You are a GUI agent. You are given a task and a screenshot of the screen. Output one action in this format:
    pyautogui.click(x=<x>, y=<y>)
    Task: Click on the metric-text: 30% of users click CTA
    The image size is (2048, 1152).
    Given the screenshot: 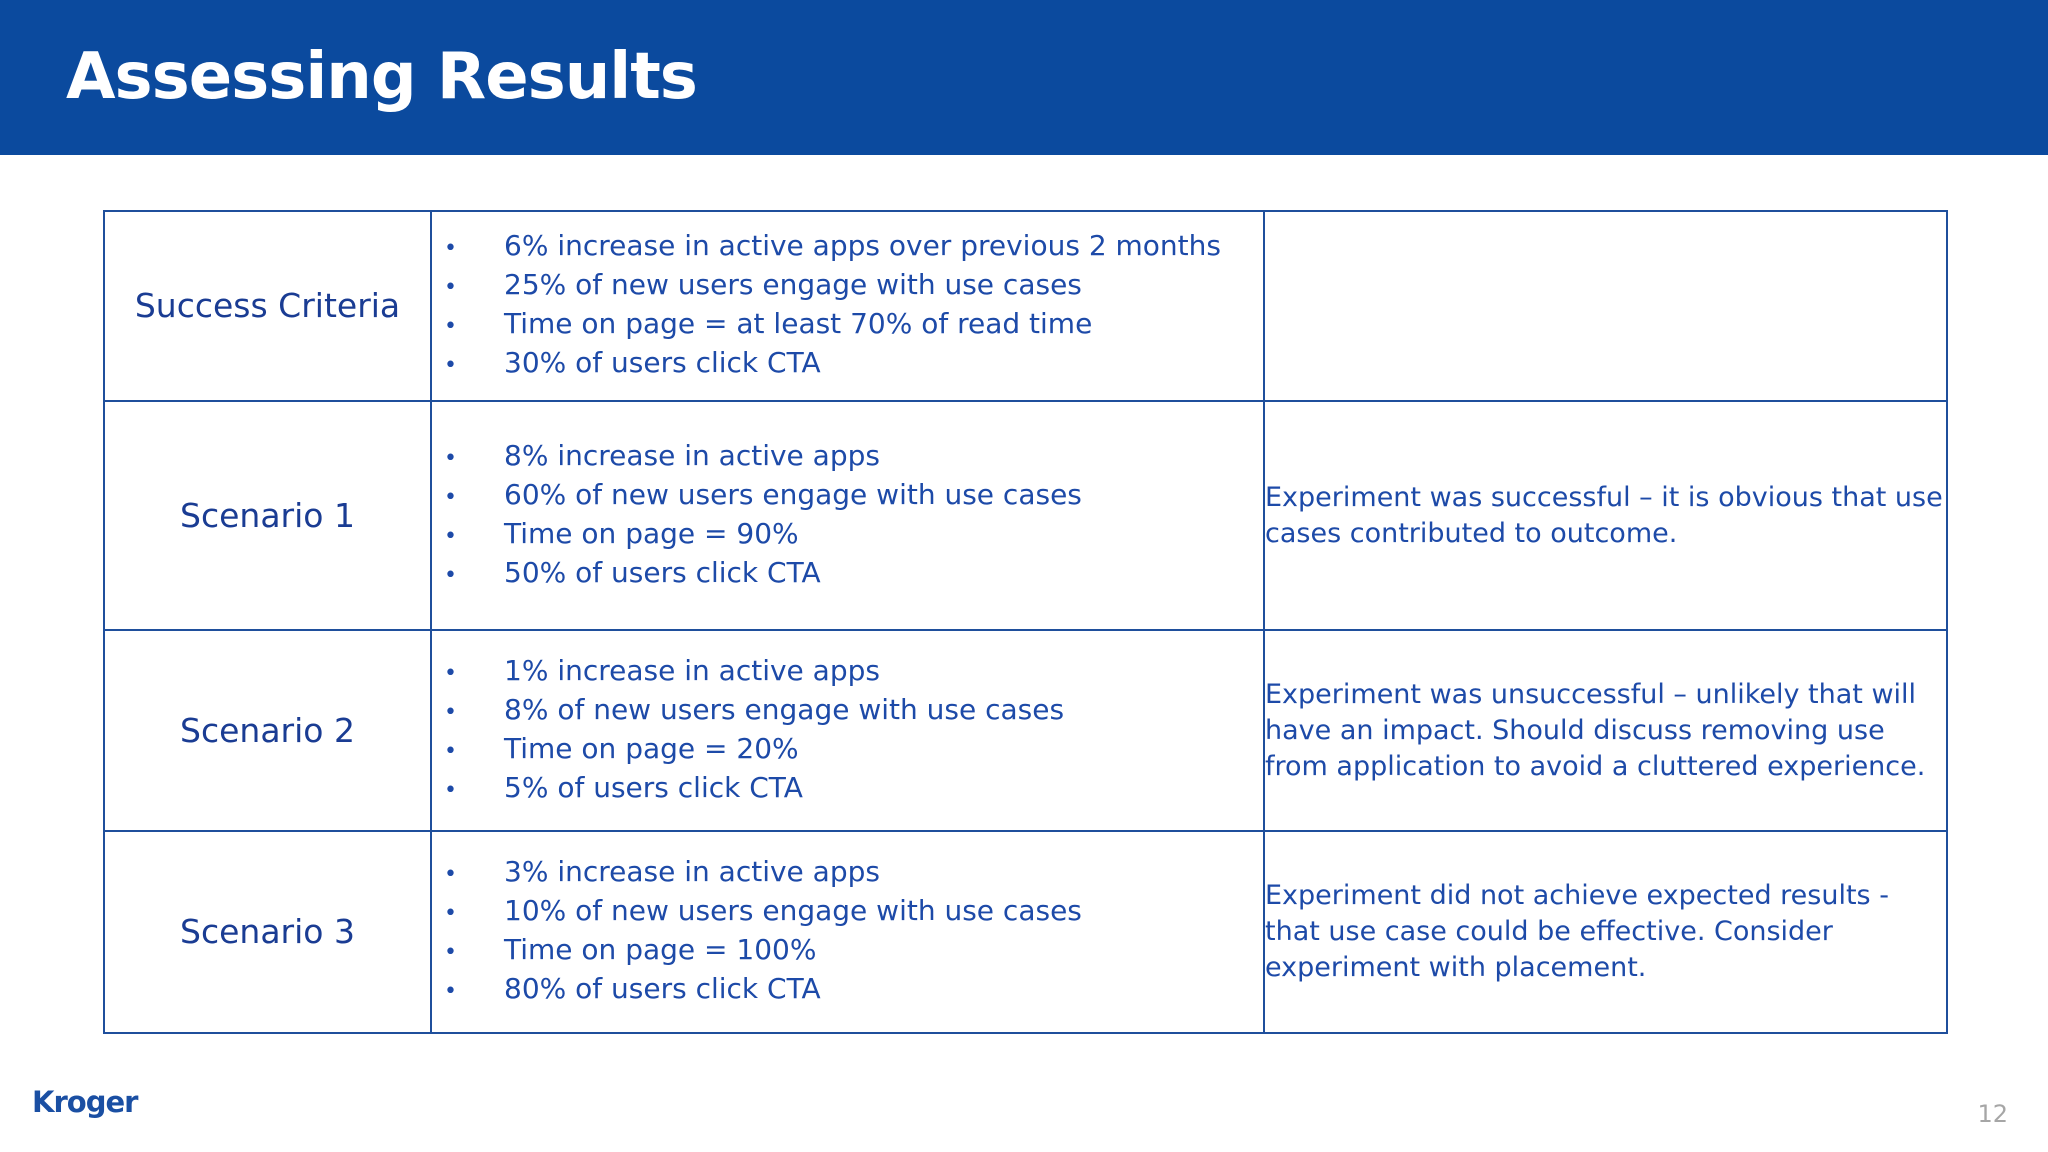 What is the action you would take?
    pyautogui.click(x=662, y=362)
    